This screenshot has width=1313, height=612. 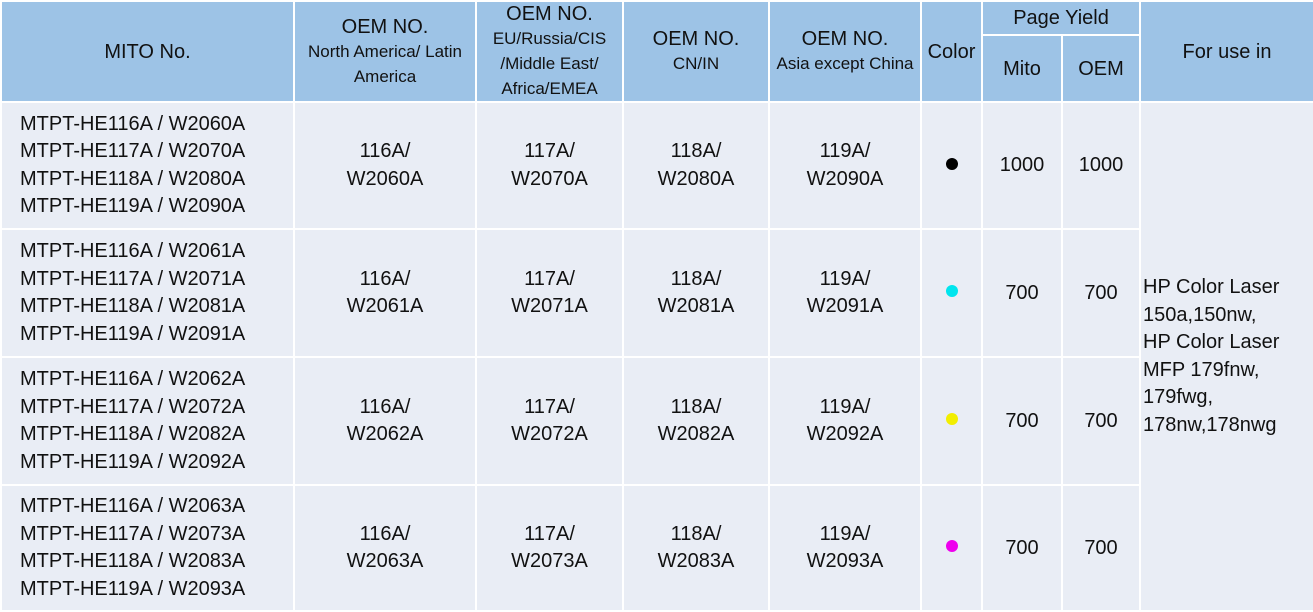 What do you see at coordinates (696, 434) in the screenshot?
I see `oem-code: W2082A` at bounding box center [696, 434].